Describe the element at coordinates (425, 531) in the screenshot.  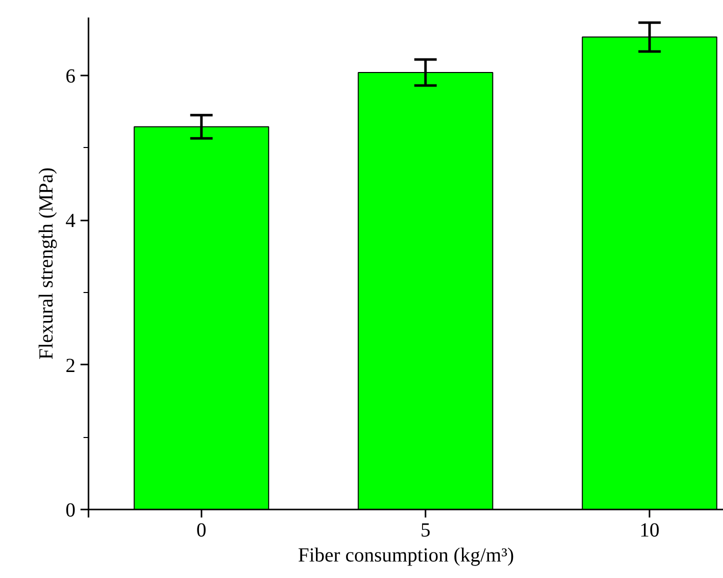
I see `x-tick-label: 5` at that location.